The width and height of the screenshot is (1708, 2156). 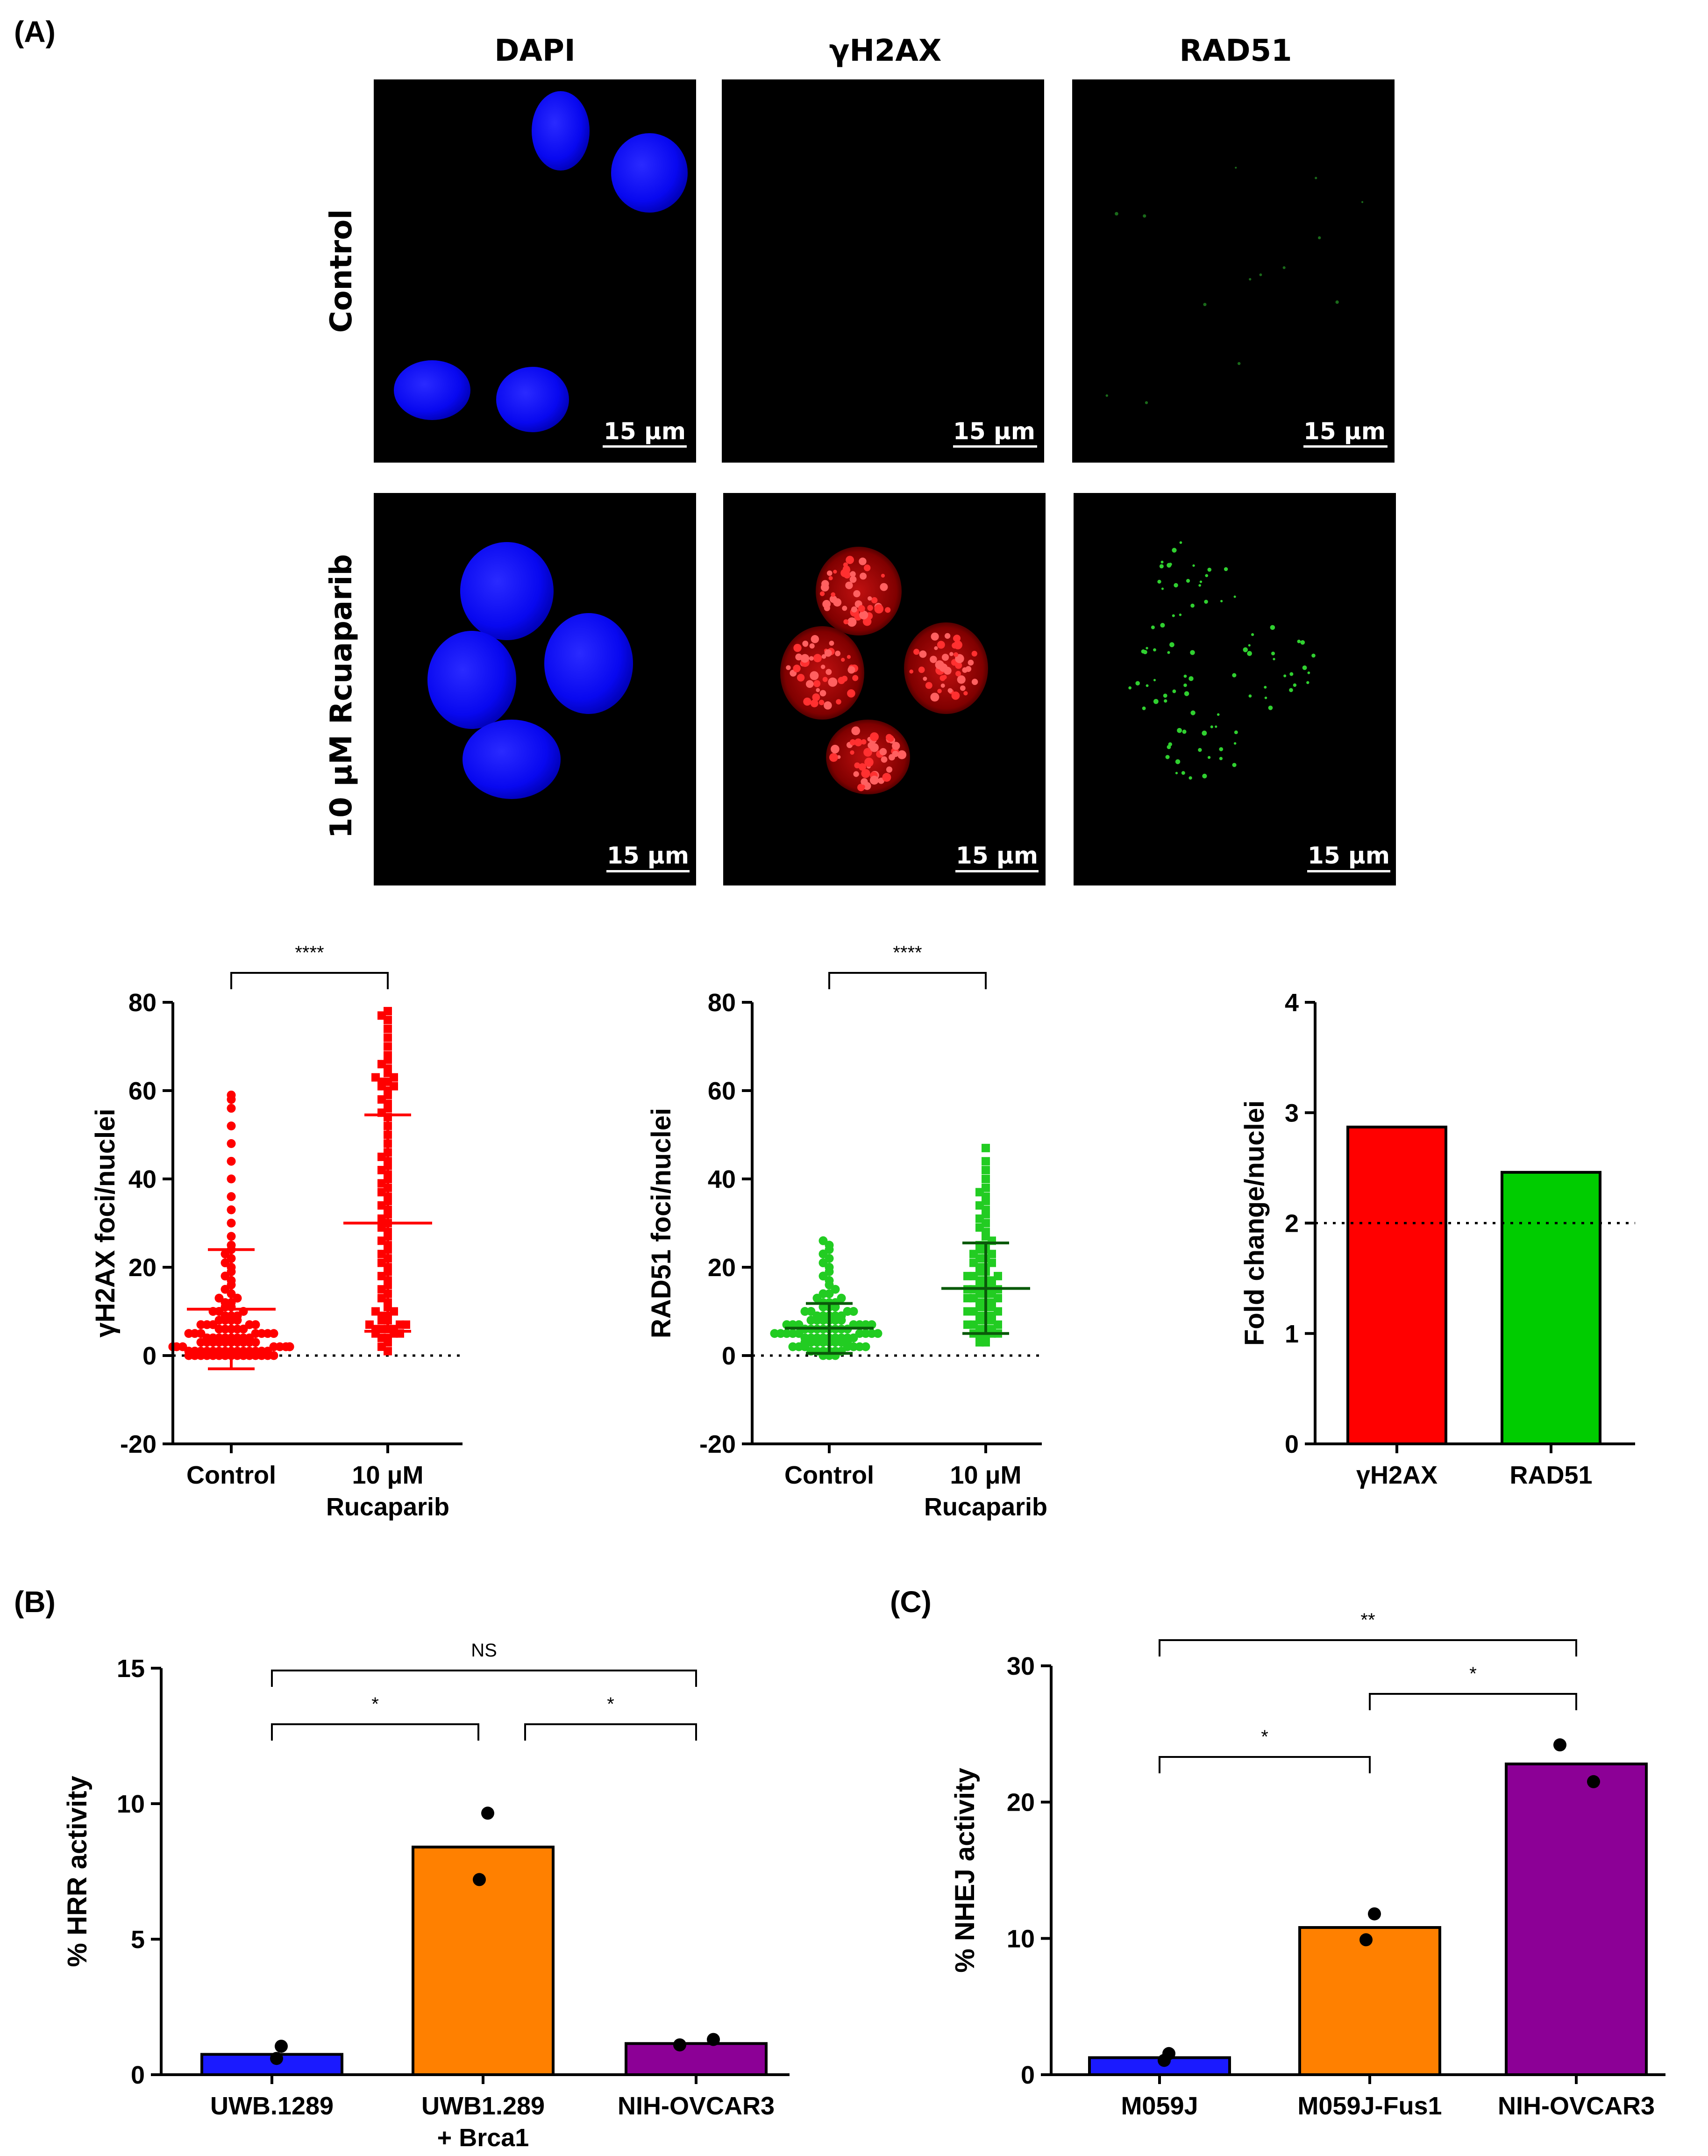 What do you see at coordinates (387, 1475) in the screenshot?
I see `category-label: 10 μM` at bounding box center [387, 1475].